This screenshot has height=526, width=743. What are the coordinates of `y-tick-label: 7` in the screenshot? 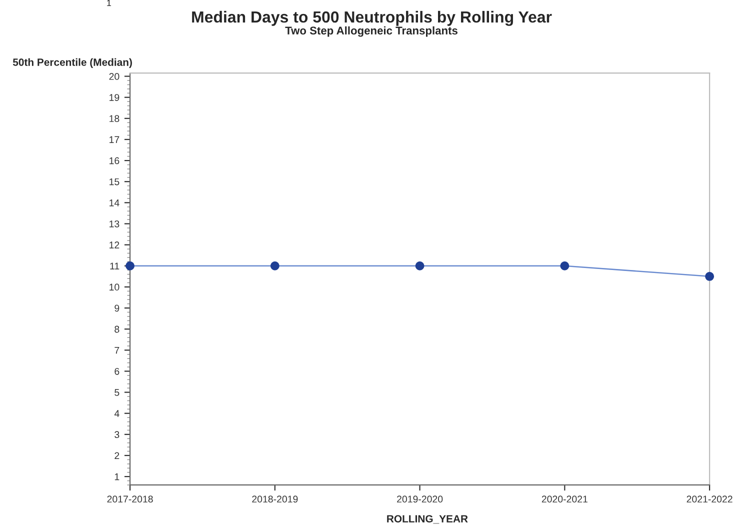 It's located at (117, 350).